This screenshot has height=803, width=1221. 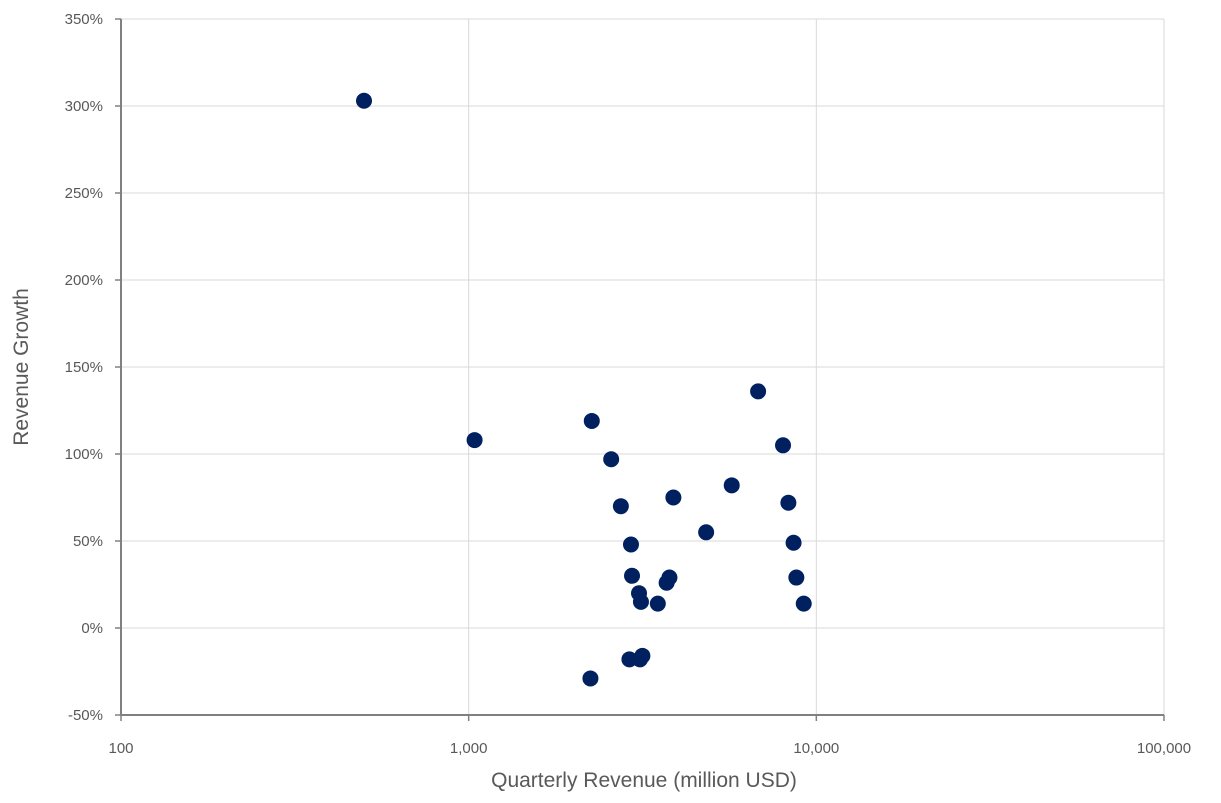 What do you see at coordinates (21, 367) in the screenshot?
I see `y-axis-title: Revenue Growth` at bounding box center [21, 367].